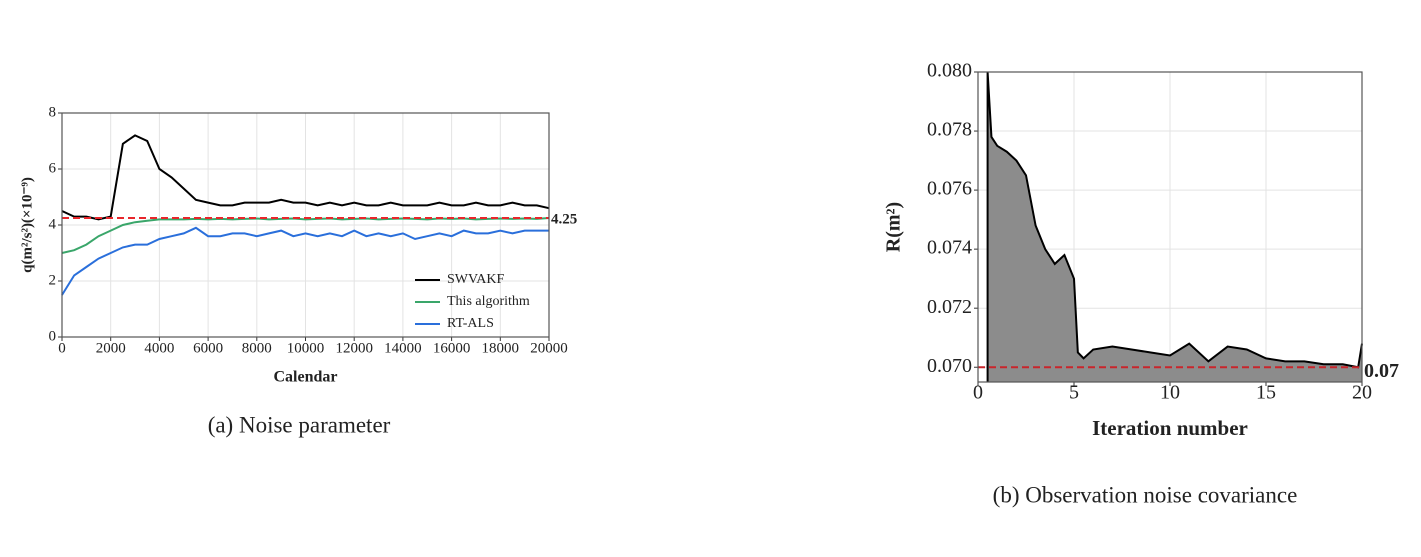  I want to click on x-tick-label: 14000, so click(403, 348).